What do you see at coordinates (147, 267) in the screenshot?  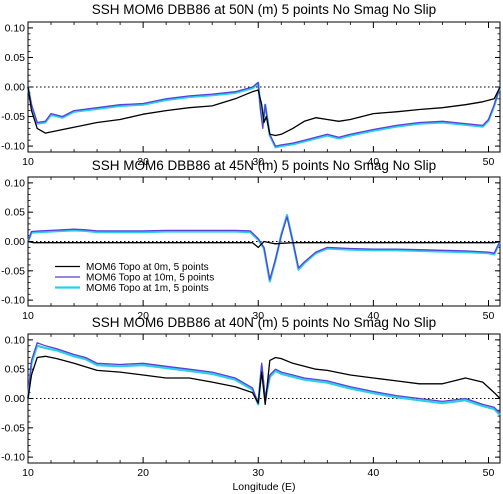 I see `legend-label-1: MOM6 Topo at 0m, 5 points` at bounding box center [147, 267].